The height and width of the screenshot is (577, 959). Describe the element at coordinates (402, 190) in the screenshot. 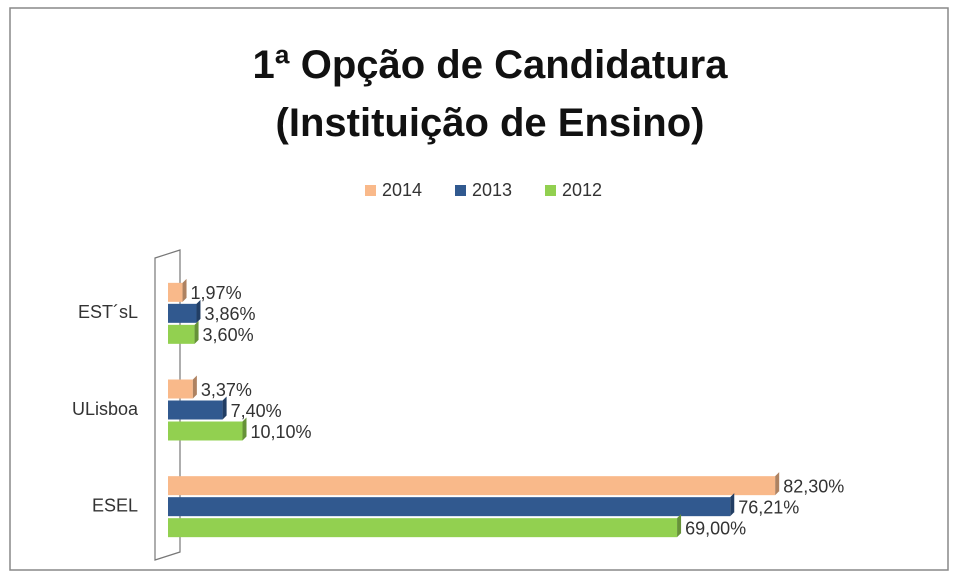

I see `legend-label: 2014` at that location.